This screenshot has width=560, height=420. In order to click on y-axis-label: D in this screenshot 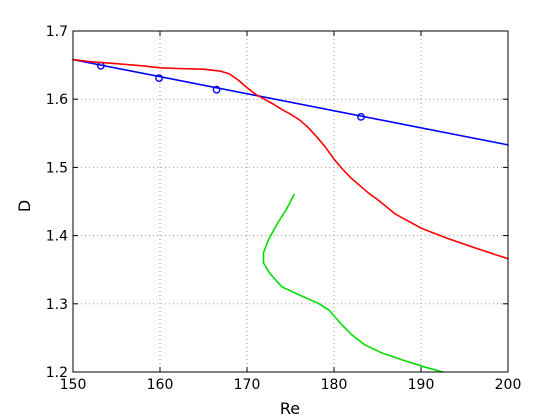, I will do `click(24, 206)`.